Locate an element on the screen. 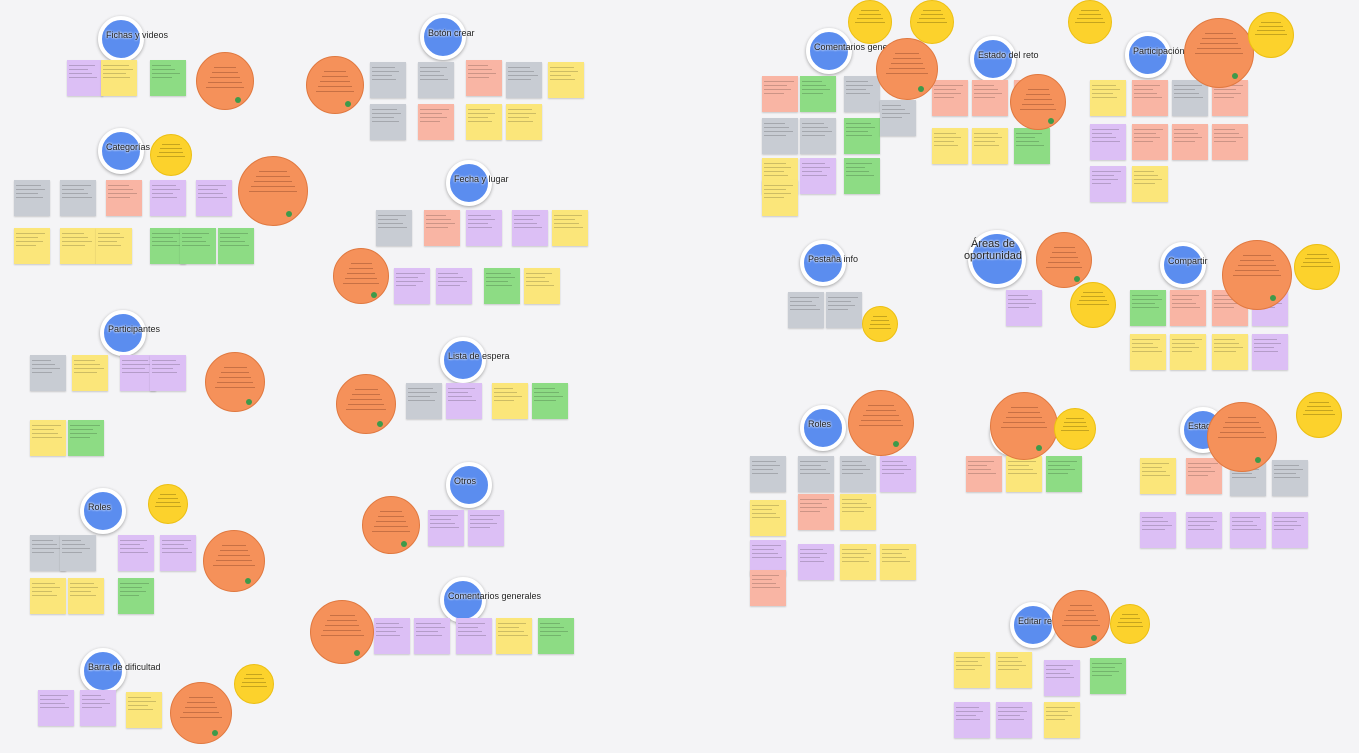  cluster-label: Compartir is located at coordinates (1184, 265).